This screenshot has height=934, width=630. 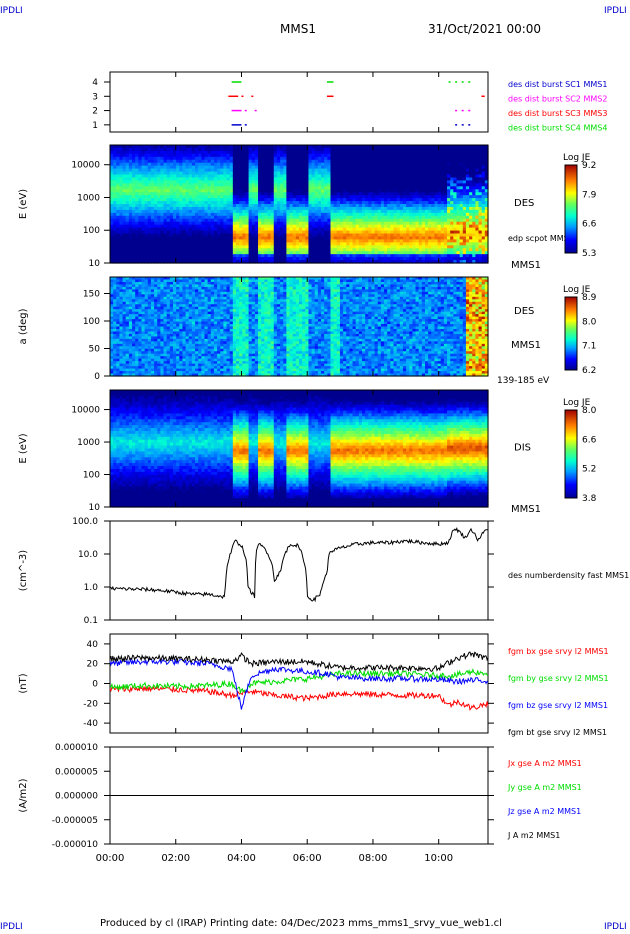 What do you see at coordinates (88, 555) in the screenshot?
I see `y-tick-label: 10.0` at bounding box center [88, 555].